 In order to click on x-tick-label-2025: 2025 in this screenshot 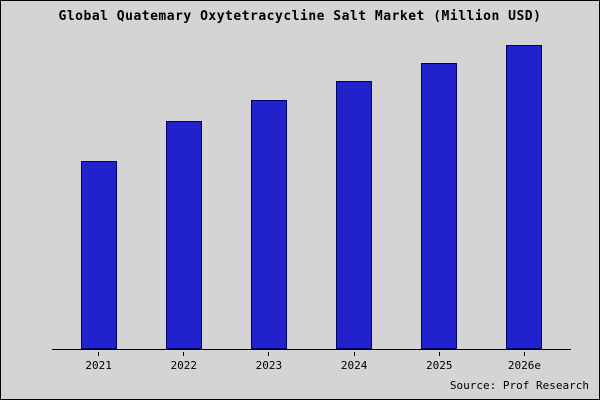, I will do `click(439, 365)`.